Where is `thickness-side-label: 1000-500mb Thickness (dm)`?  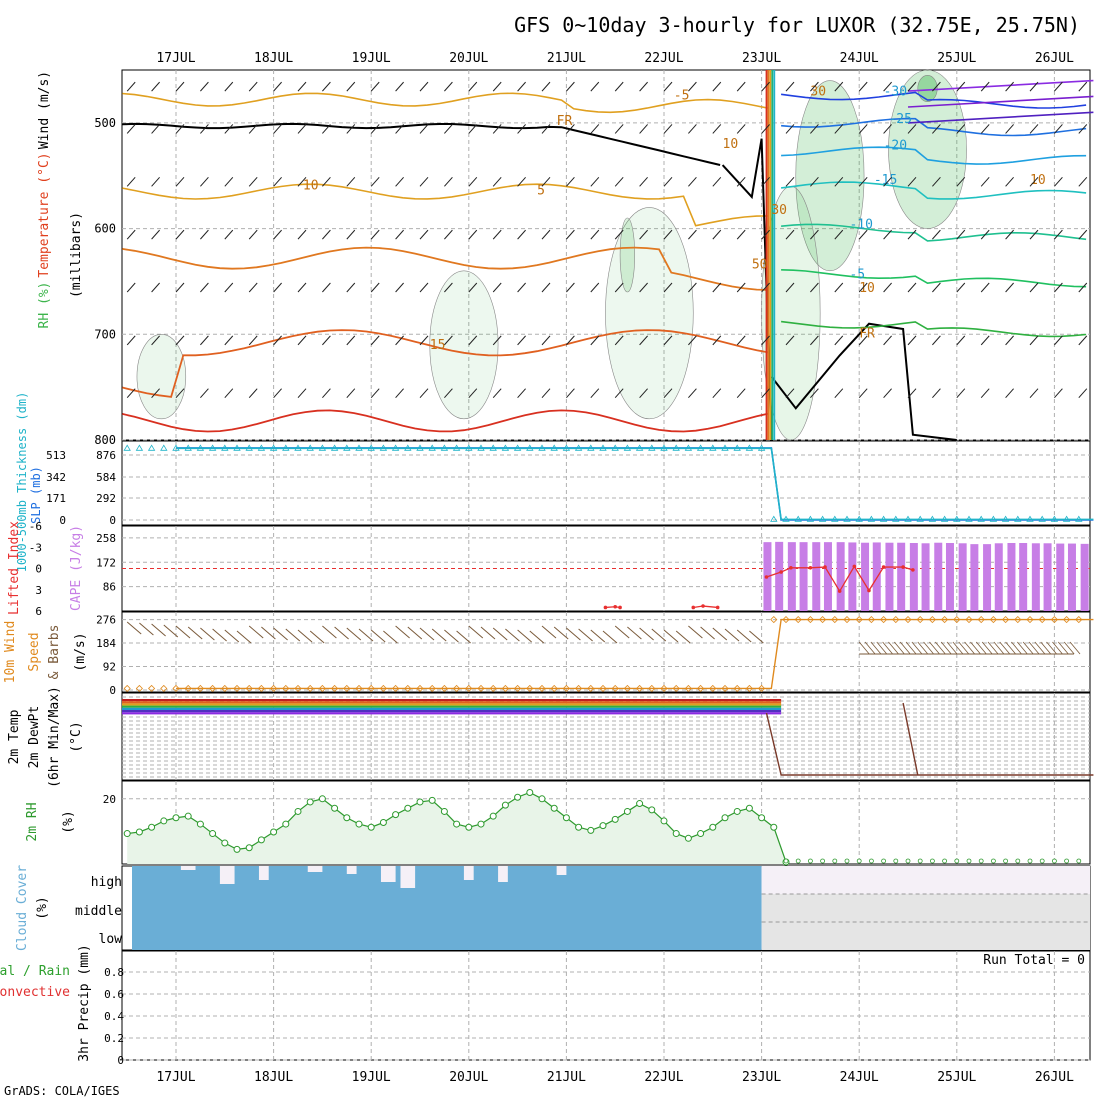
thickness-side-label: 1000-500mb Thickness (dm) is located at coordinates (22, 482).